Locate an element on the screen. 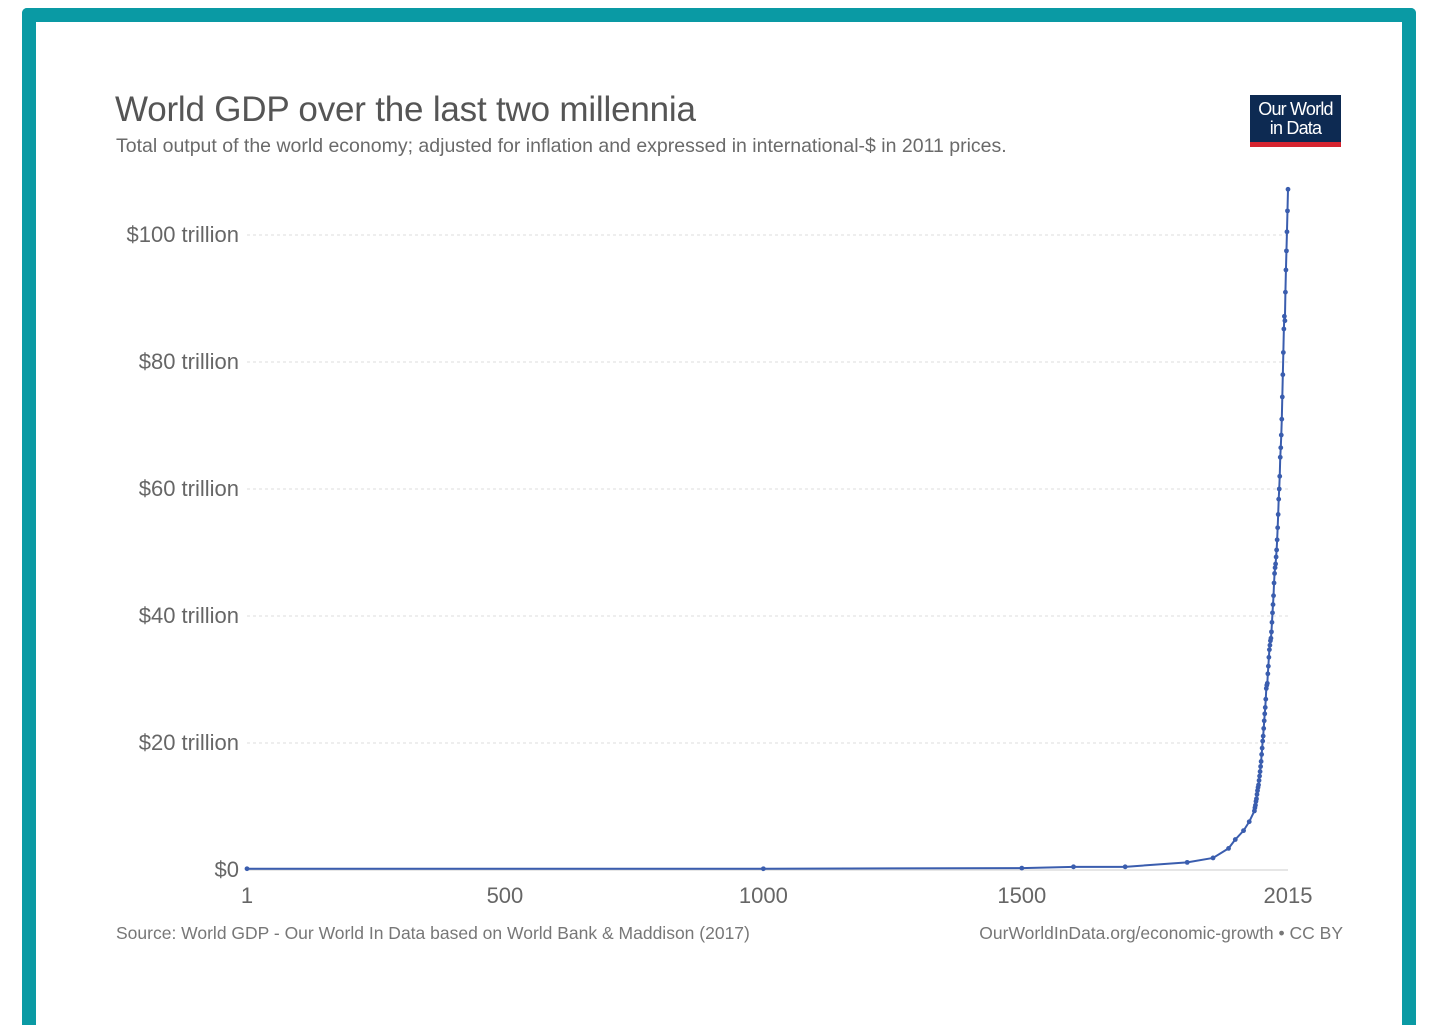 This screenshot has height=1025, width=1446. y-tick-label: $20 trillion is located at coordinates (189, 742).